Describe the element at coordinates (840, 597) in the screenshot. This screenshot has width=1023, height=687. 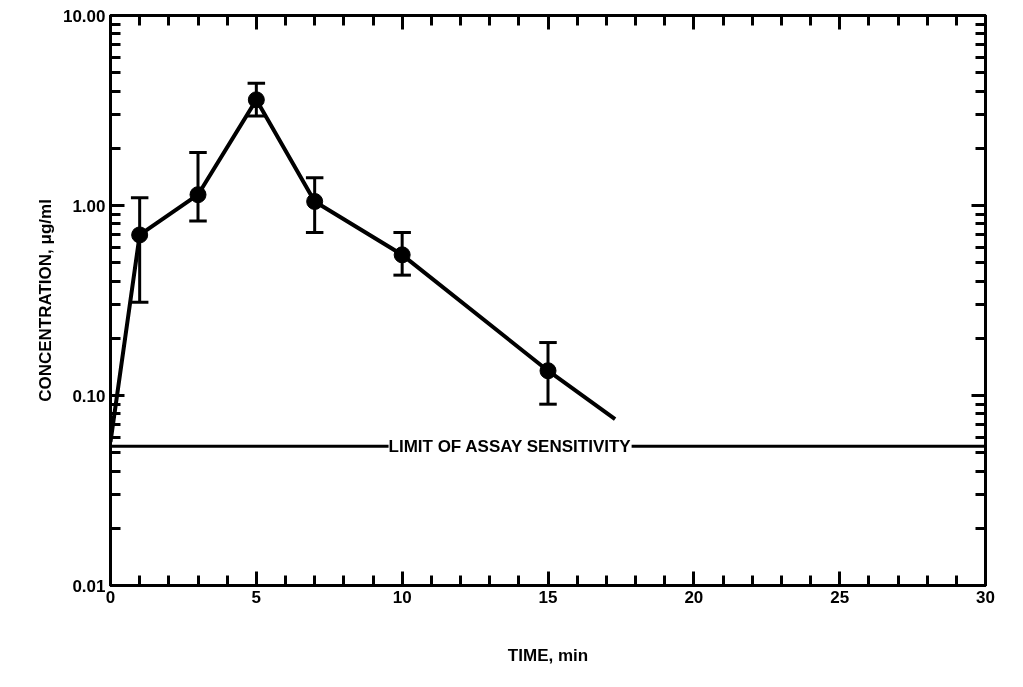
I see `x-tick-label: 25` at that location.